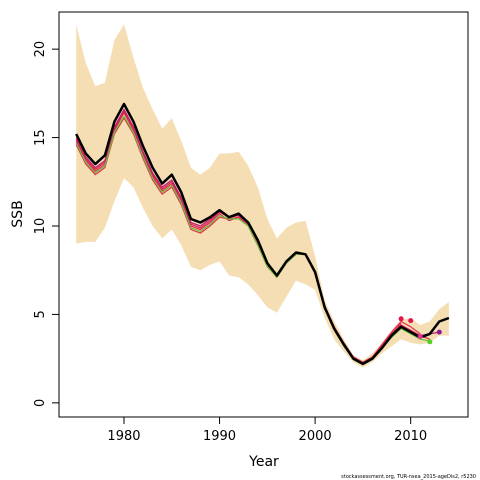 The width and height of the screenshot is (480, 480). I want to click on x-tick-label: 1990, so click(219, 436).